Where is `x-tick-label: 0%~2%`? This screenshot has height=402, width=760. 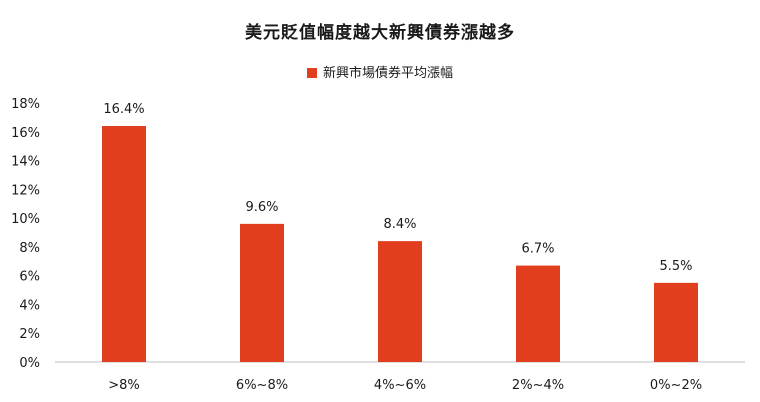
x-tick-label: 0%~2% is located at coordinates (676, 385).